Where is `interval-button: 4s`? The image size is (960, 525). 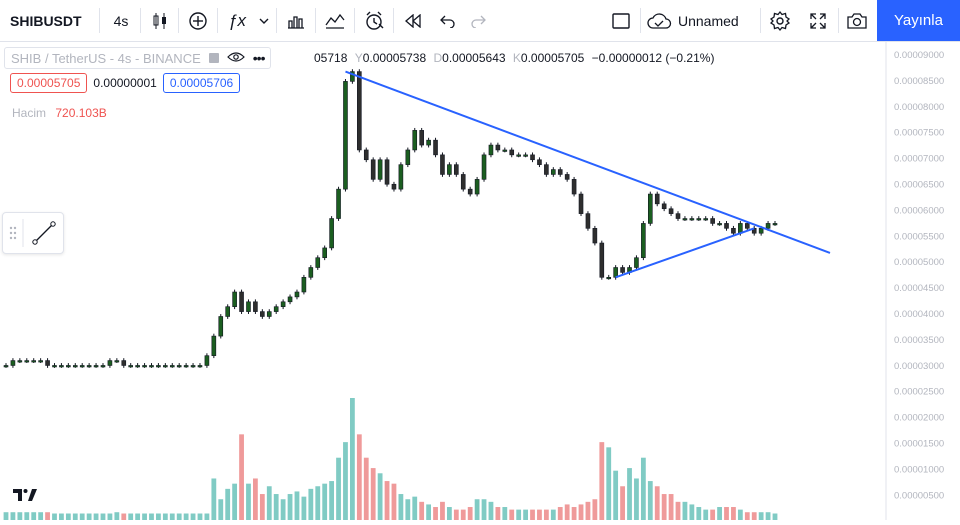 interval-button: 4s is located at coordinates (121, 20).